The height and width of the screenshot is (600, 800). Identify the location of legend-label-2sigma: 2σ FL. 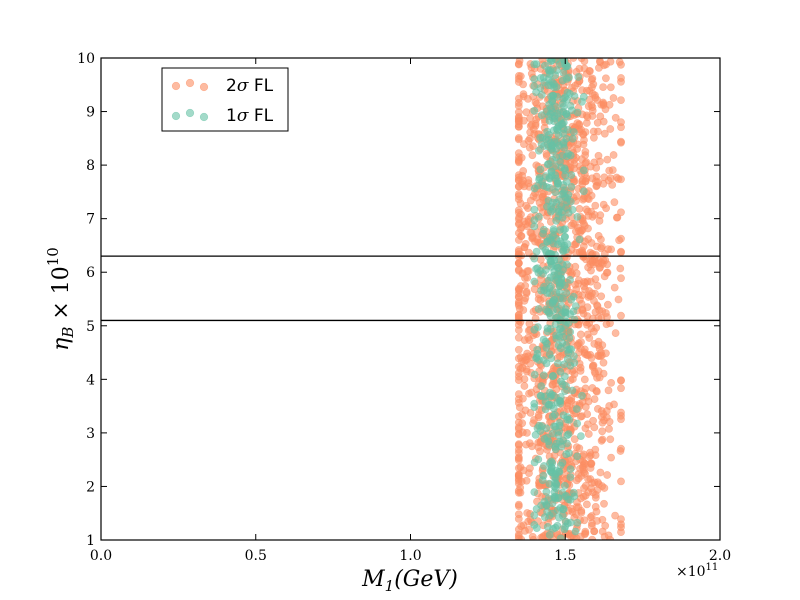
(250, 86).